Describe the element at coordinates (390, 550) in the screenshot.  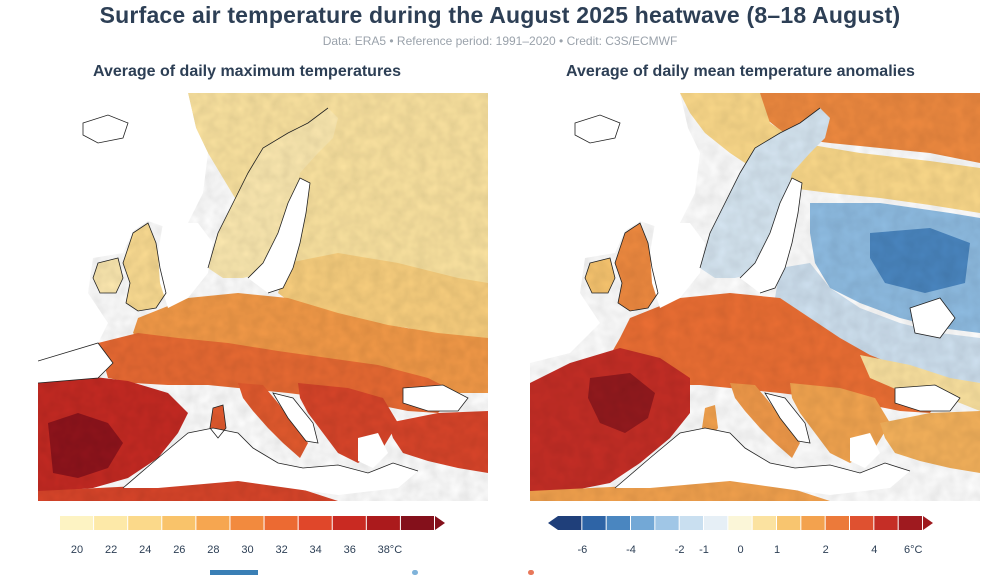
I see `max-temperature-tick-label: 38°C` at that location.